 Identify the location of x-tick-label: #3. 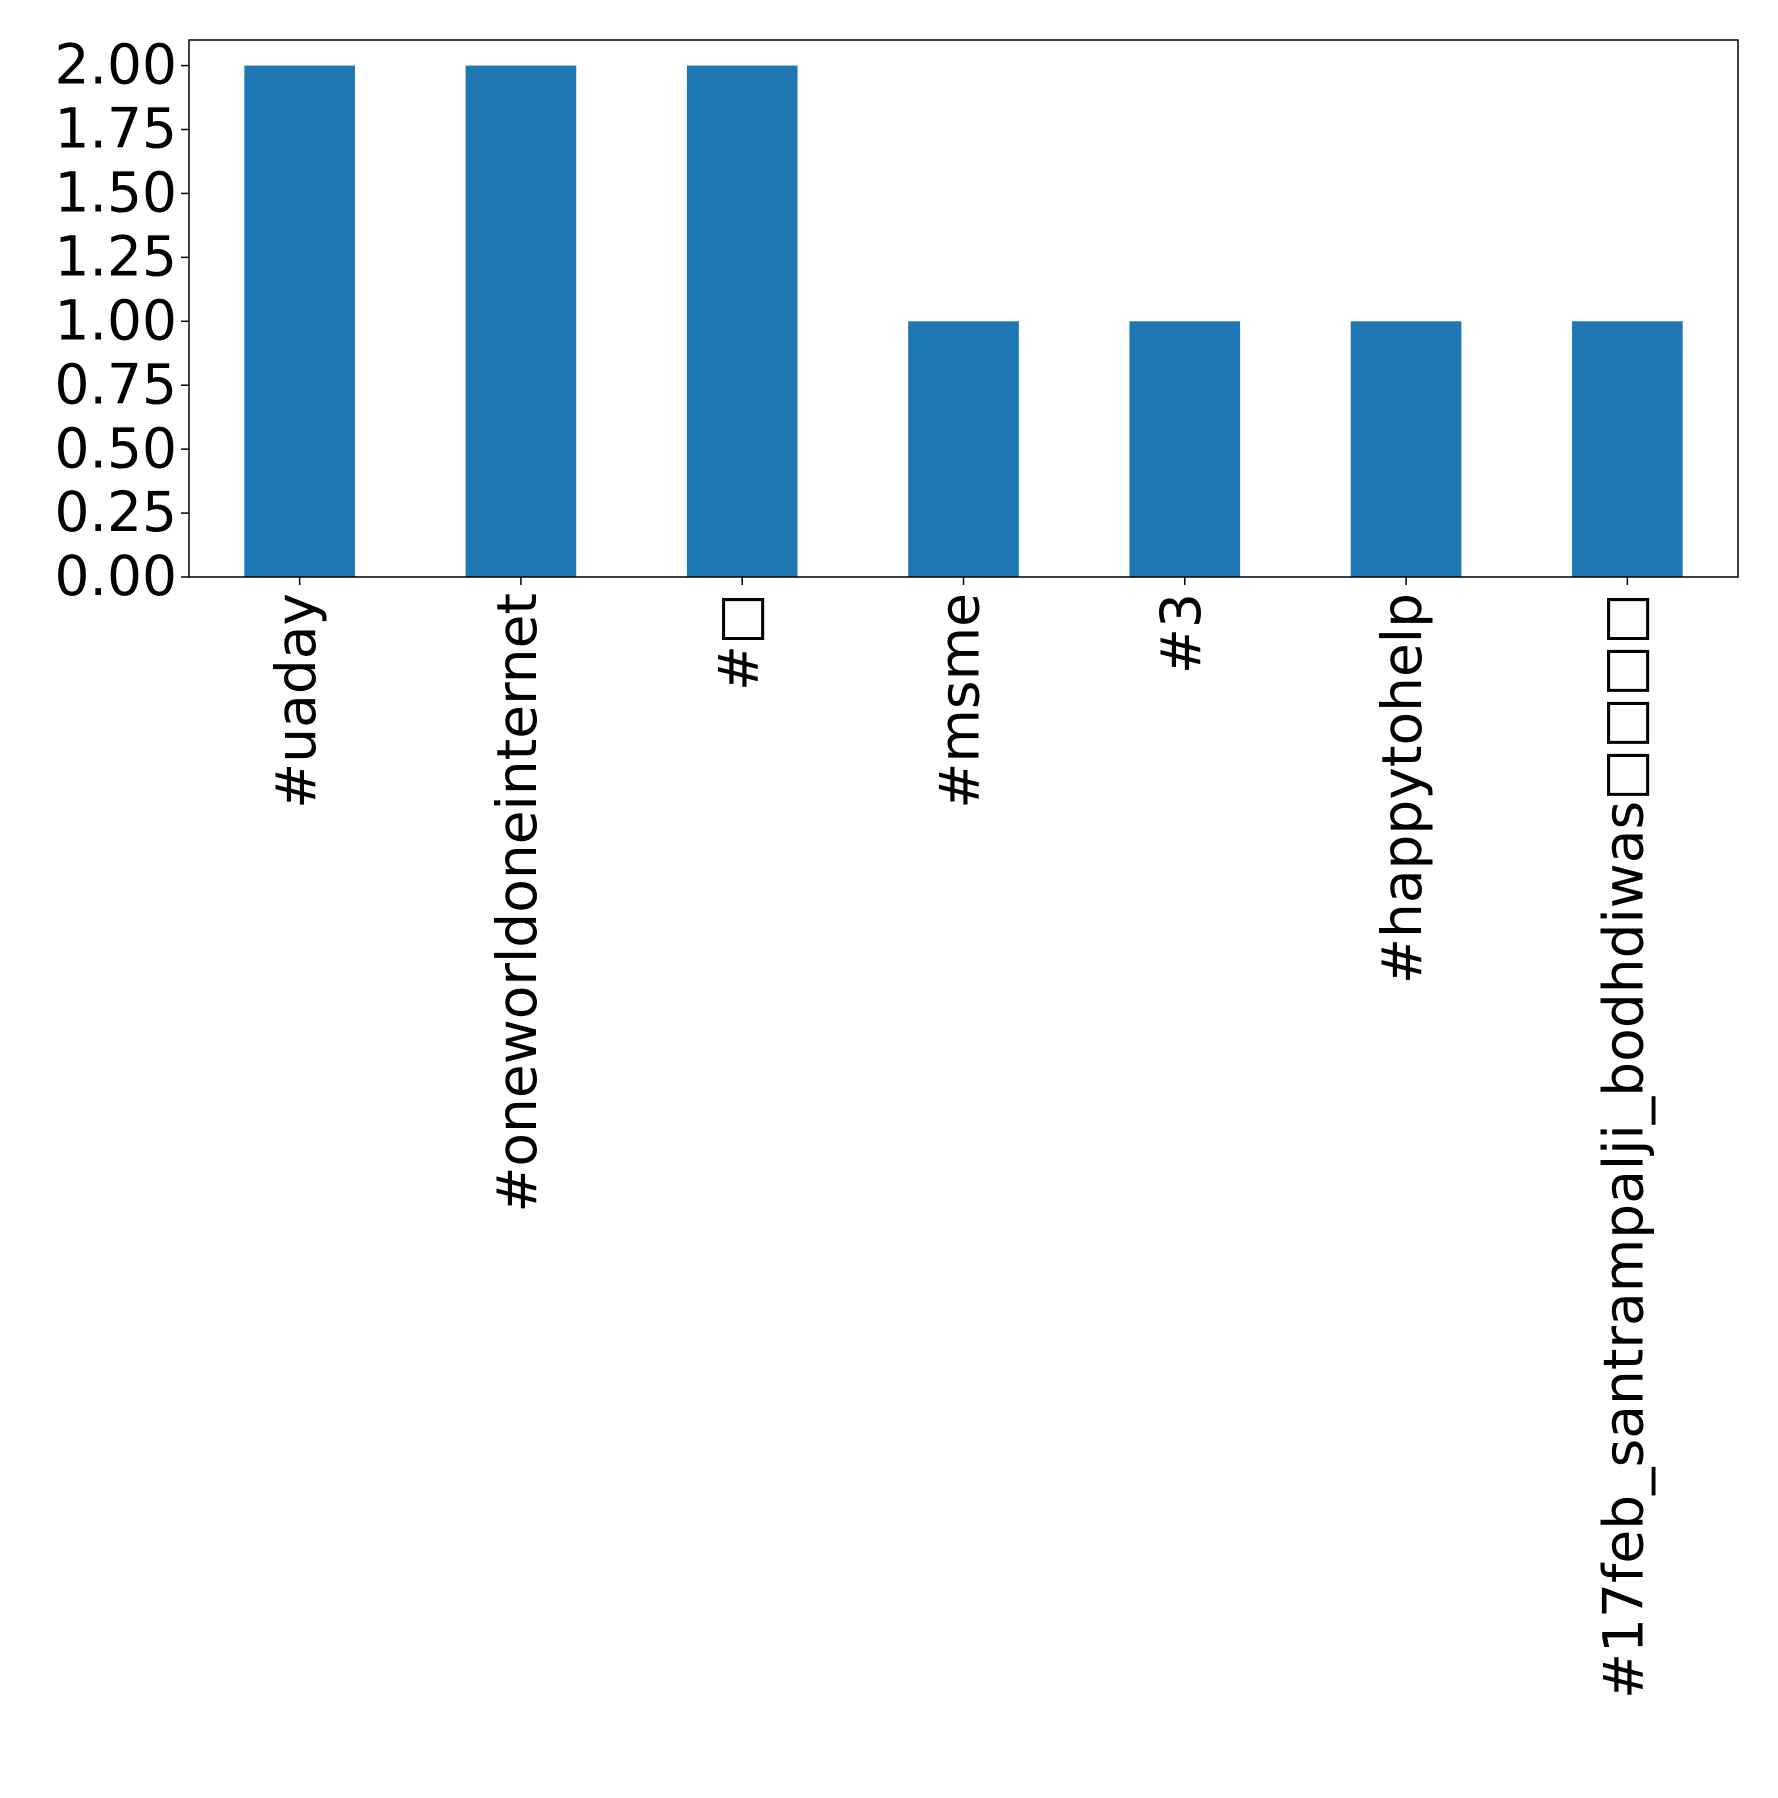
(1181, 633).